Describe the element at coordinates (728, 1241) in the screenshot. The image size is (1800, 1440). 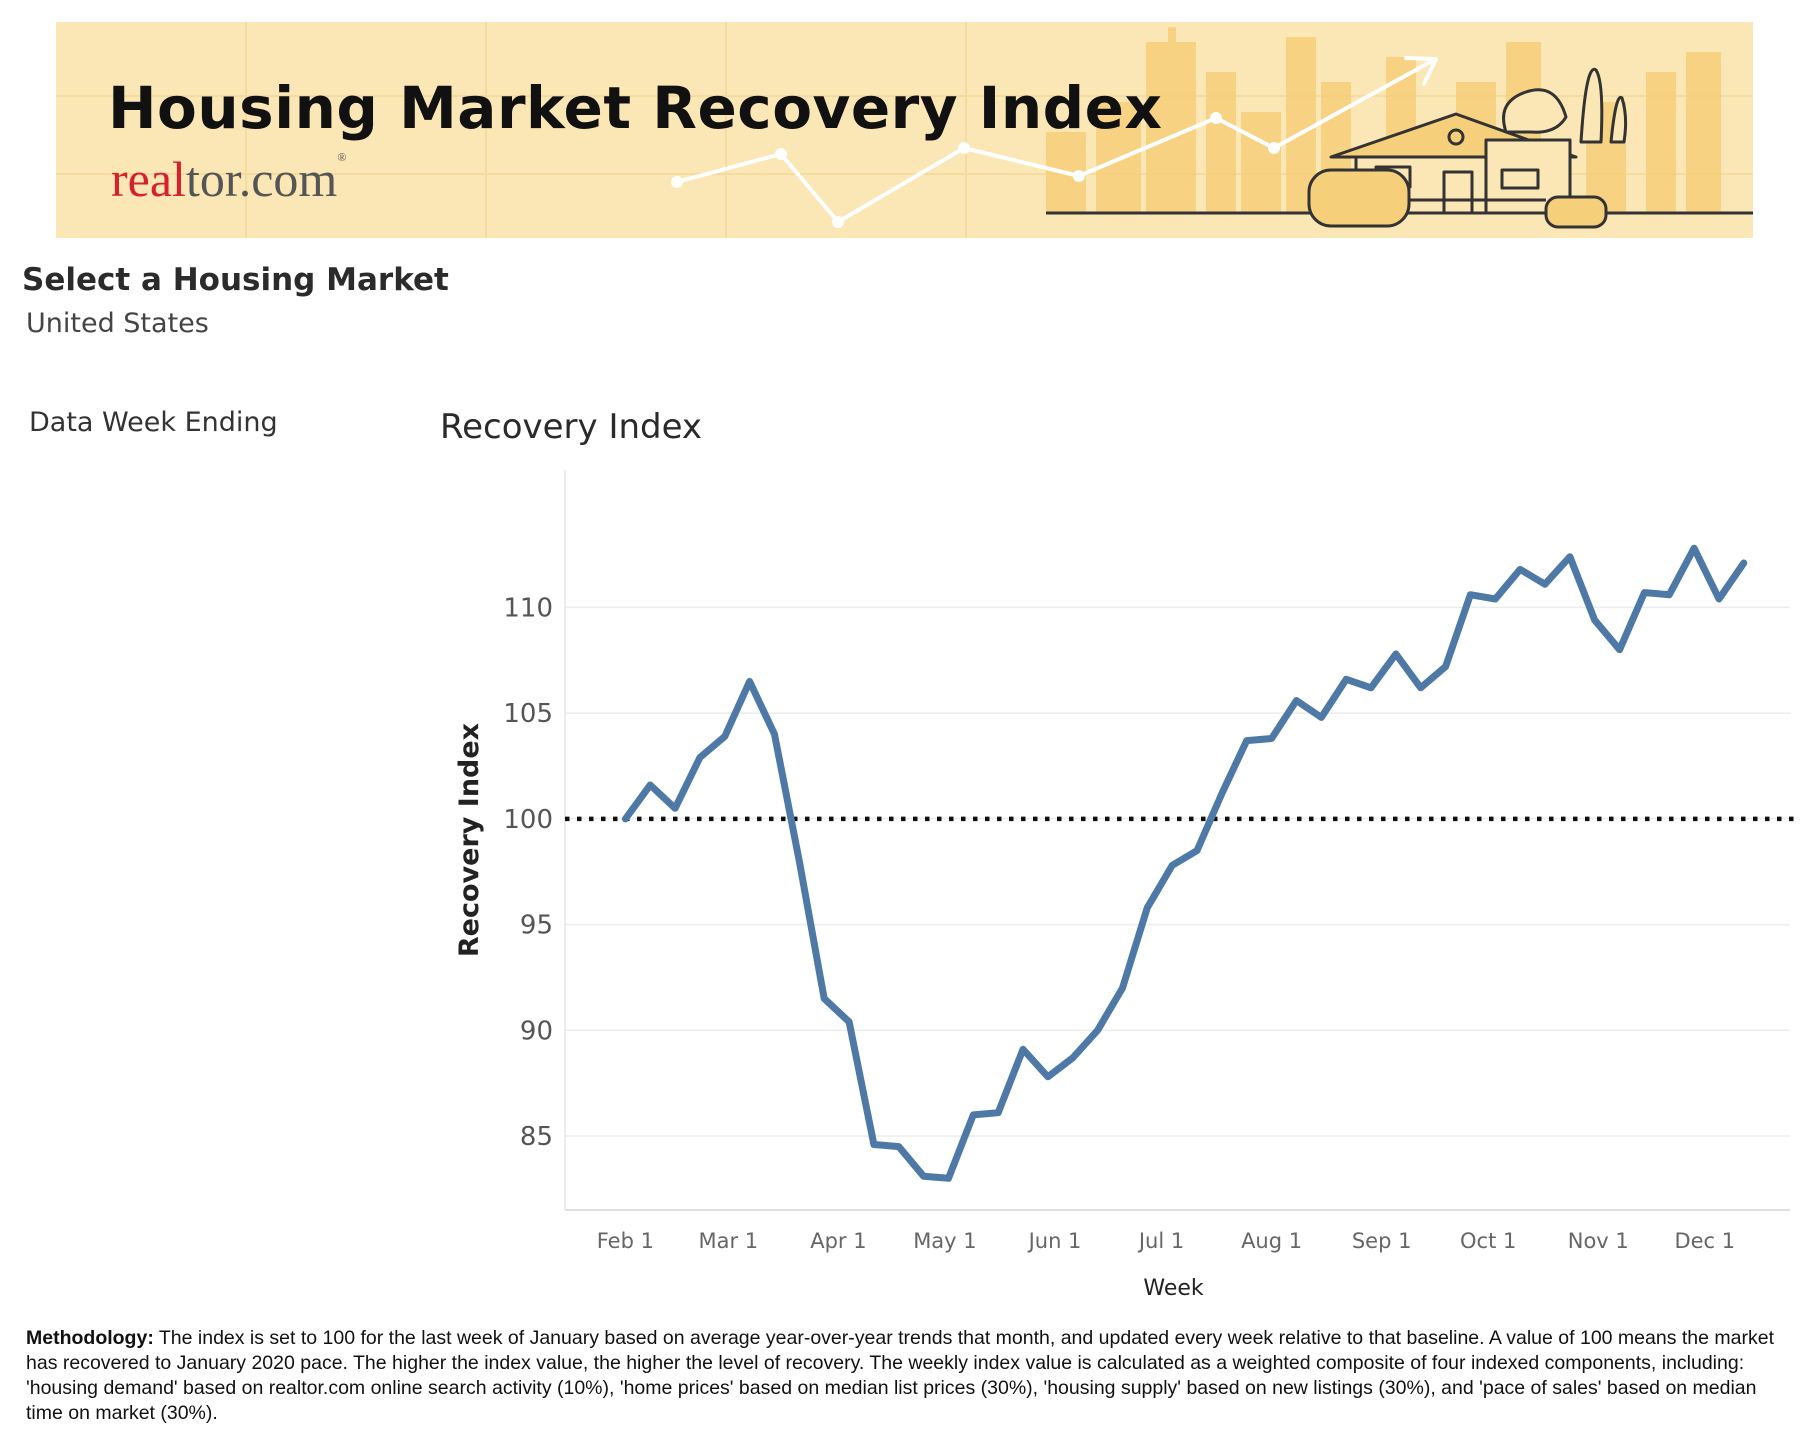
I see `x-tick-label: Mar 1` at that location.